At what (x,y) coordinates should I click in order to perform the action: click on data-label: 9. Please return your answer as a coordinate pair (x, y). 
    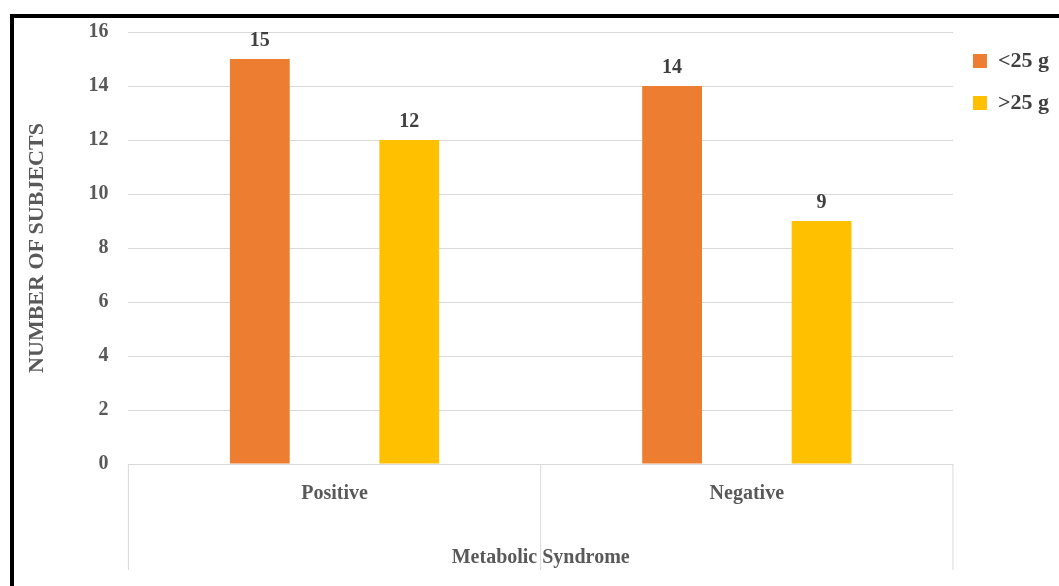
    Looking at the image, I should click on (821, 201).